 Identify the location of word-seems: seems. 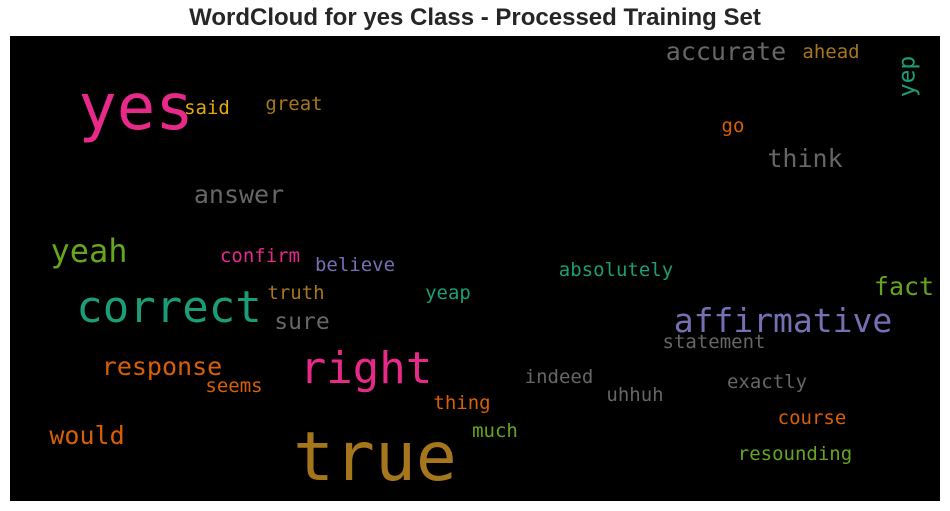
(234, 385).